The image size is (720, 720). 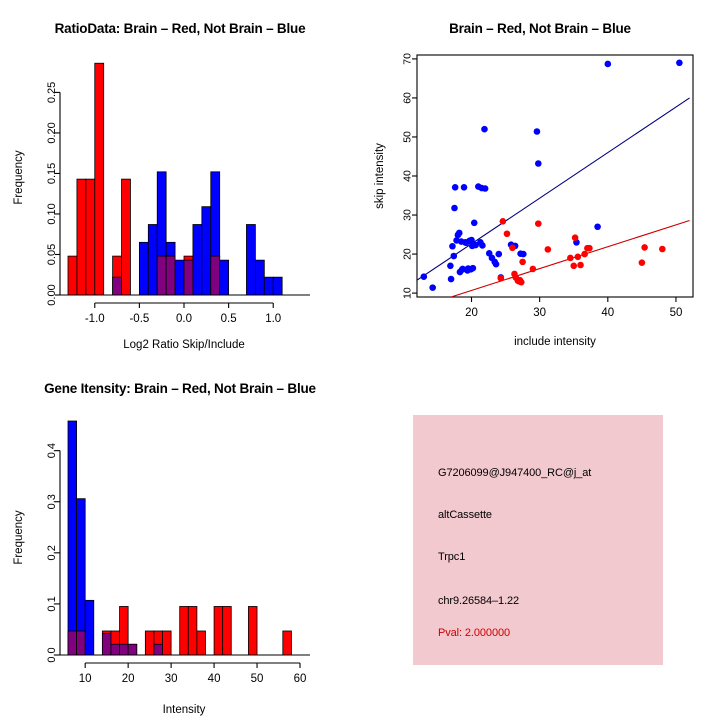 What do you see at coordinates (52, 501) in the screenshot?
I see `y-tick-label: 0.3` at bounding box center [52, 501].